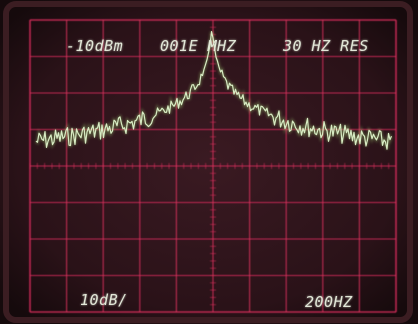  What do you see at coordinates (198, 46) in the screenshot?
I see `center-frequency-readout: 001E MHZ` at bounding box center [198, 46].